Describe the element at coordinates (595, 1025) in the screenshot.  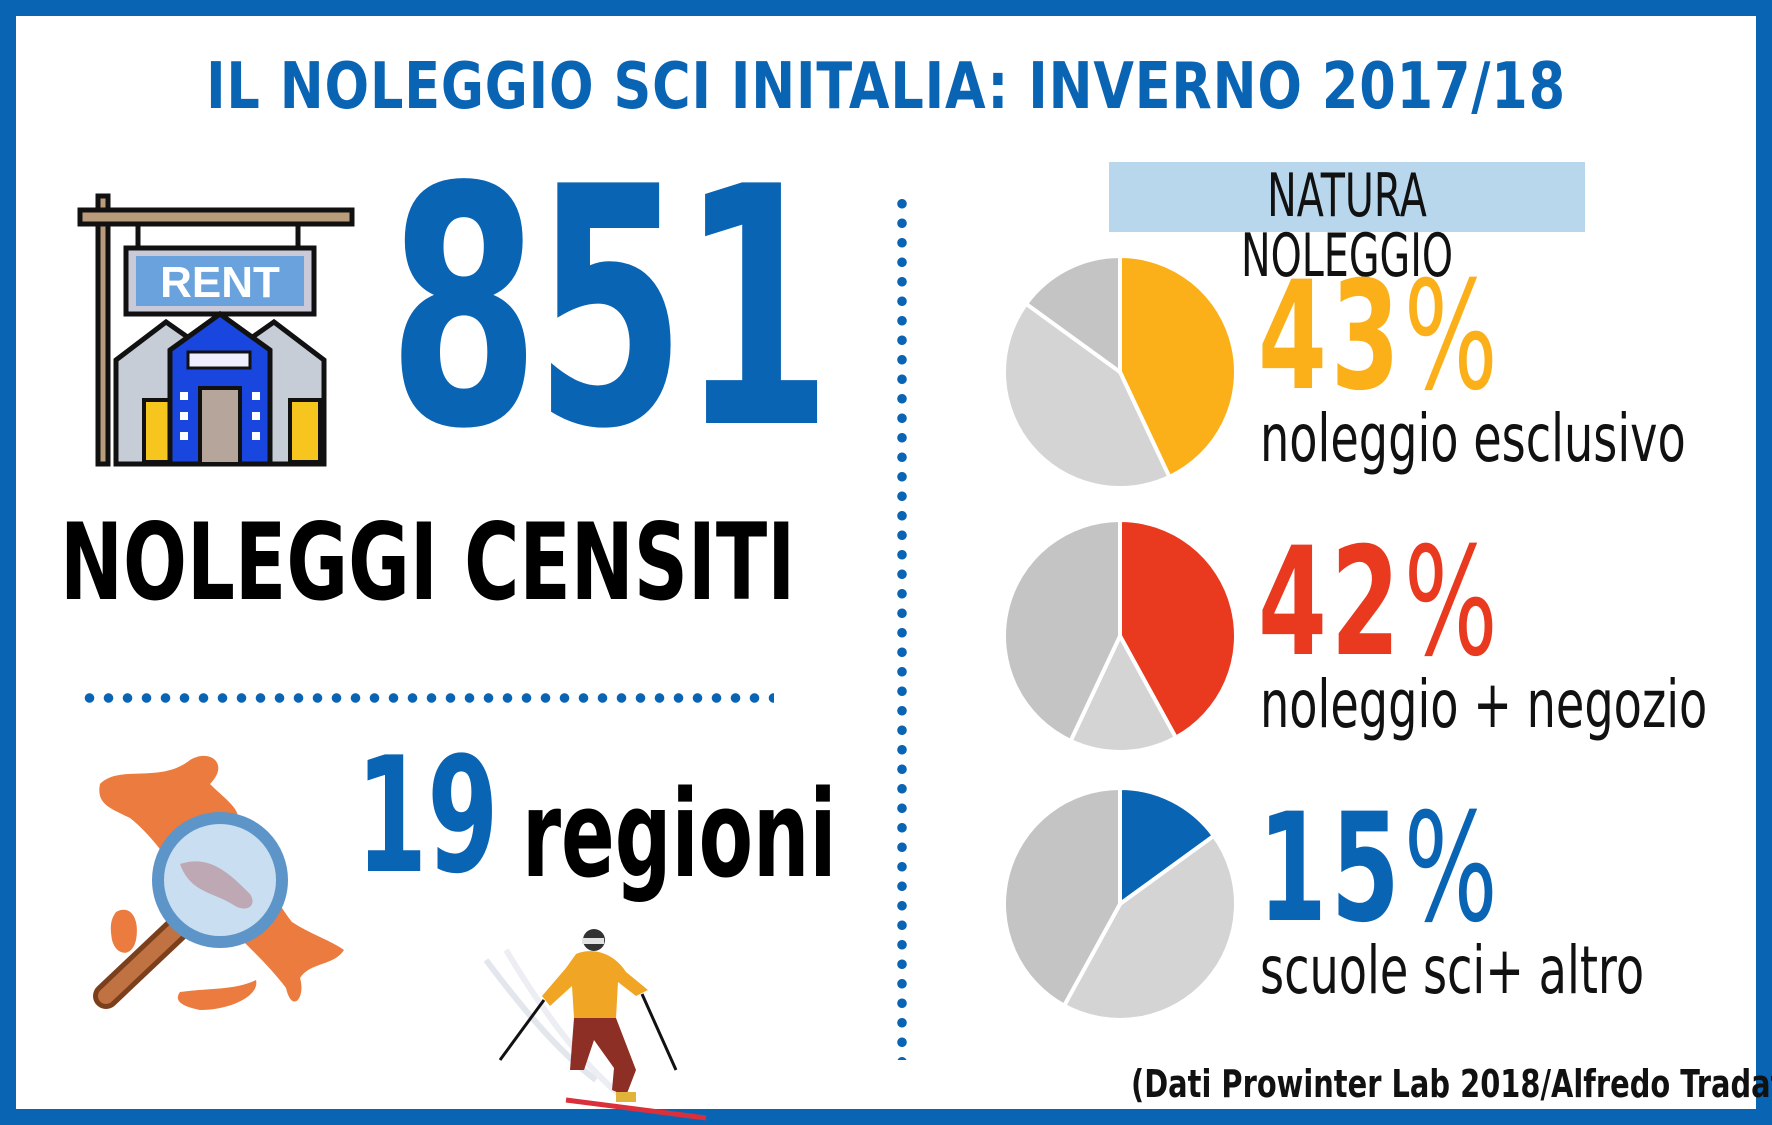
I see `skier-icon` at that location.